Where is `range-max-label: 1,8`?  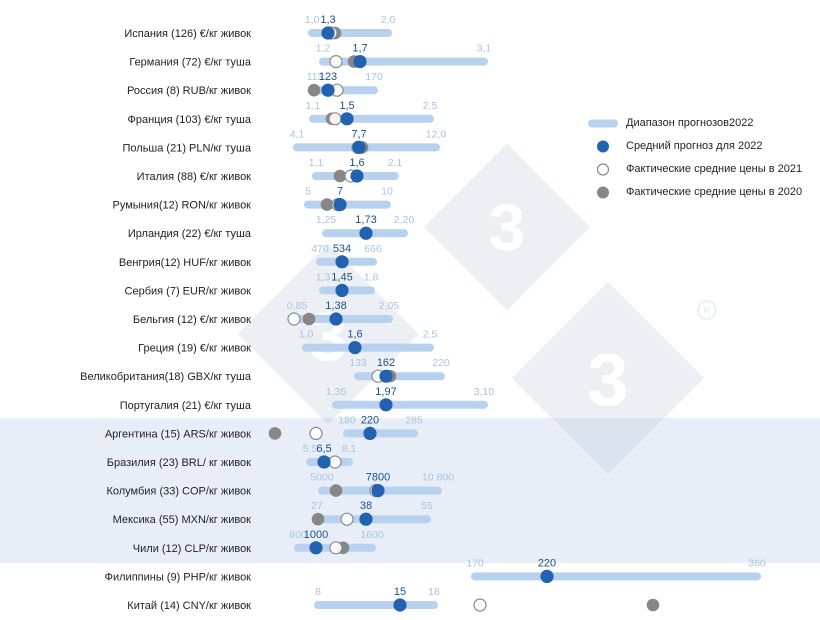
range-max-label: 1,8 is located at coordinates (371, 277).